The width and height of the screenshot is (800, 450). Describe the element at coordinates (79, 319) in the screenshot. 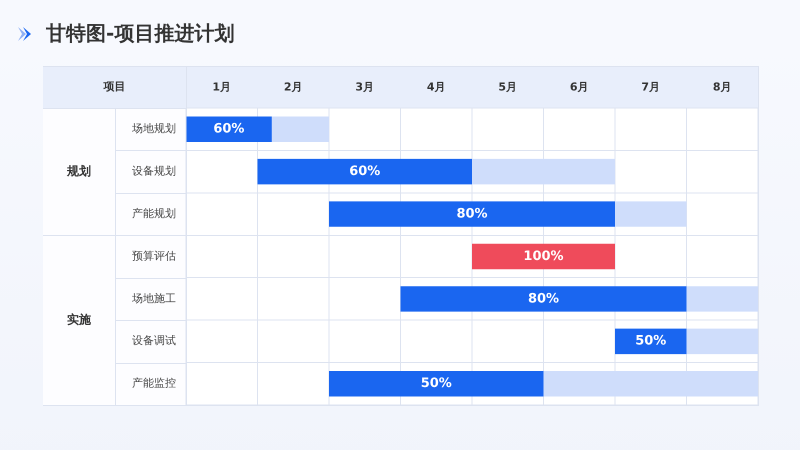

I see `text: 实施` at that location.